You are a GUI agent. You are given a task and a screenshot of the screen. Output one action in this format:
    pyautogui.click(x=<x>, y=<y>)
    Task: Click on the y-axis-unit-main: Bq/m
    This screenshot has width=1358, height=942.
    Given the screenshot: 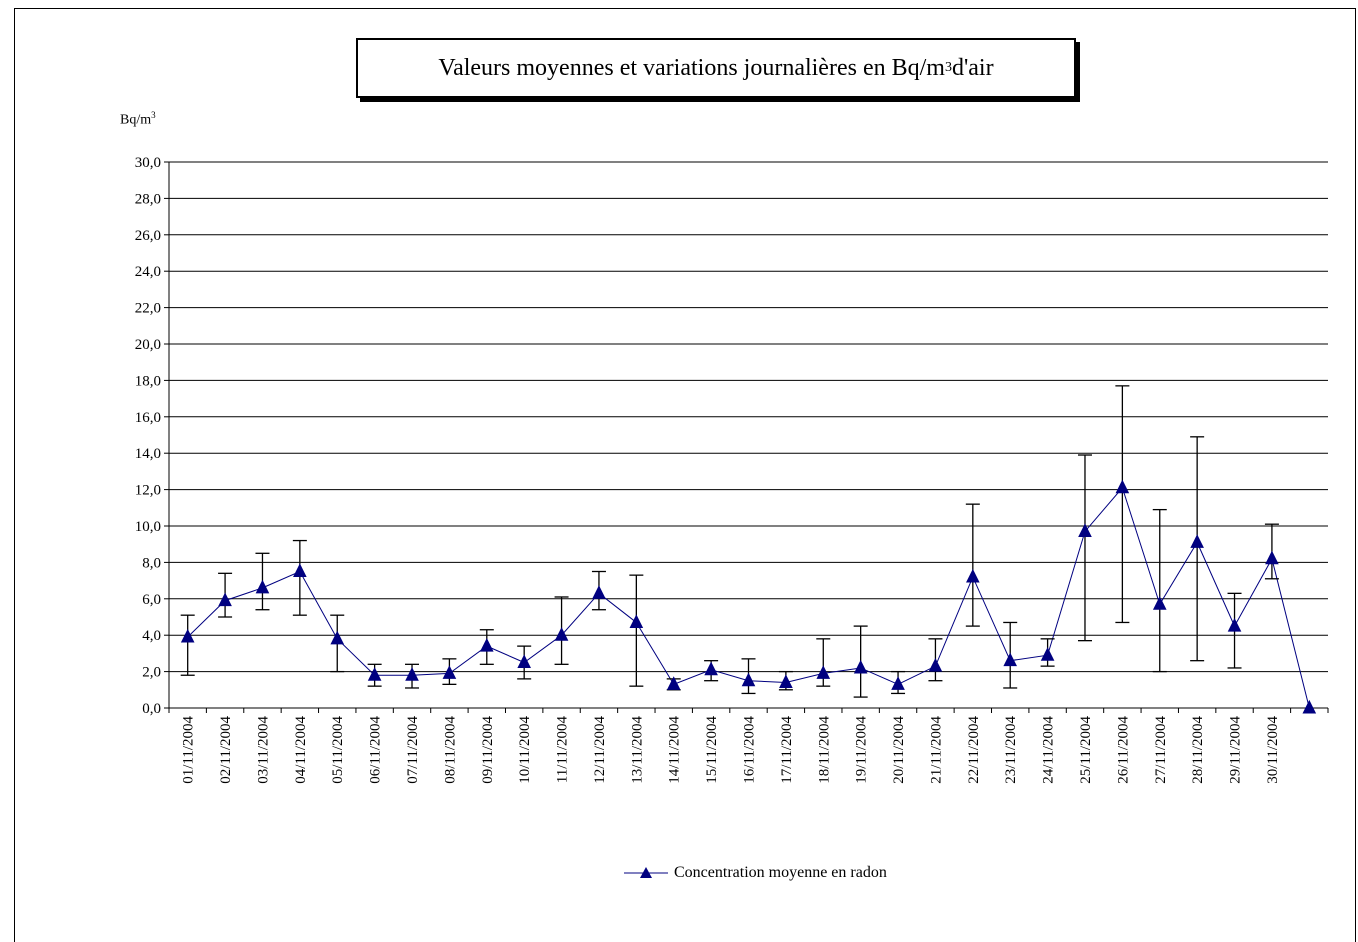 What is the action you would take?
    pyautogui.click(x=136, y=120)
    